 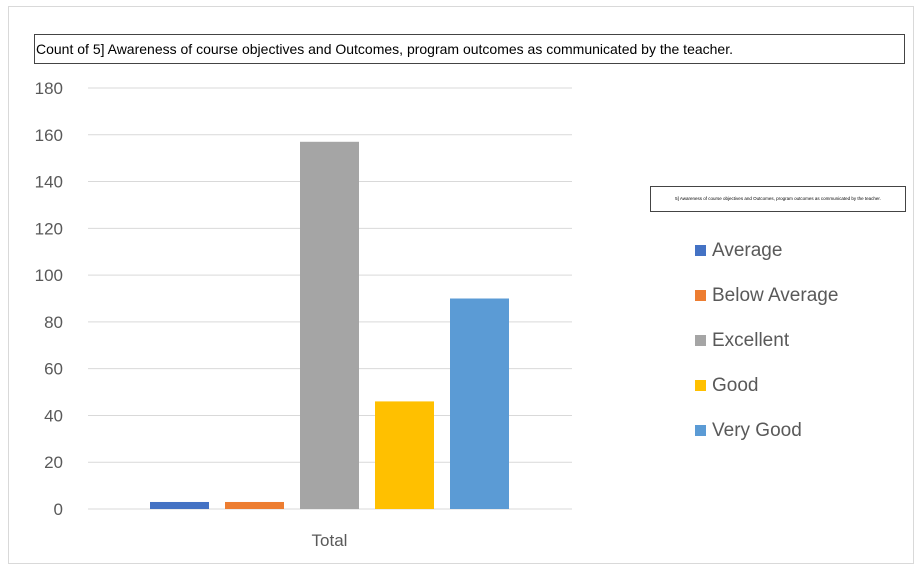 I want to click on legend-item: Excellent, so click(x=766, y=340).